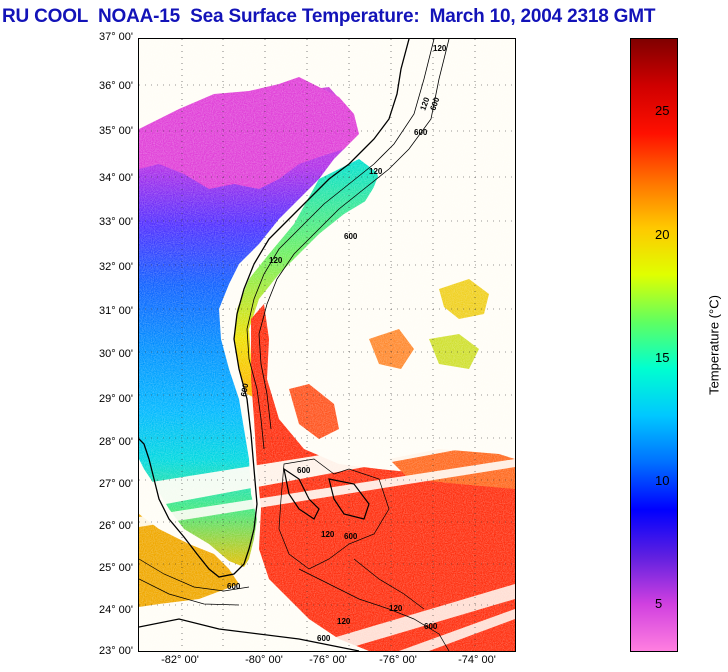 The height and width of the screenshot is (672, 728). Describe the element at coordinates (249, 634) in the screenshot. I see `cuba-outline` at that location.